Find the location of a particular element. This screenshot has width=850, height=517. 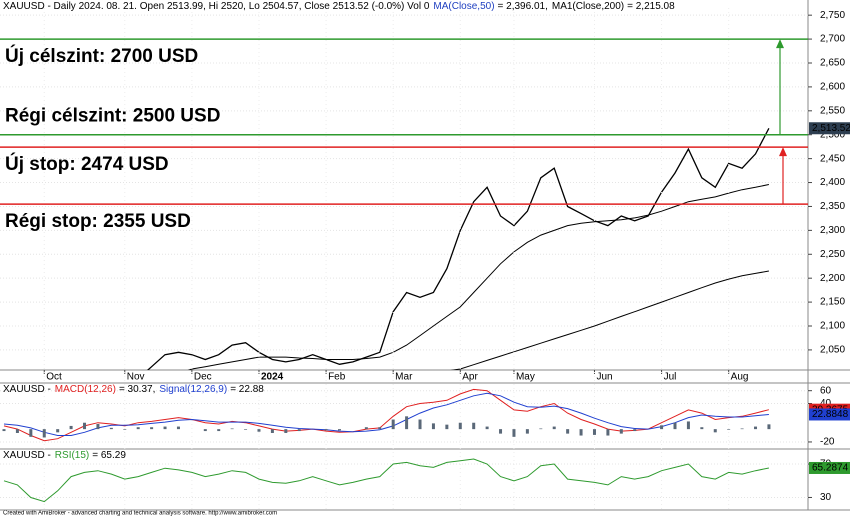

level-label: Régi stop: 2355 USD is located at coordinates (98, 221).